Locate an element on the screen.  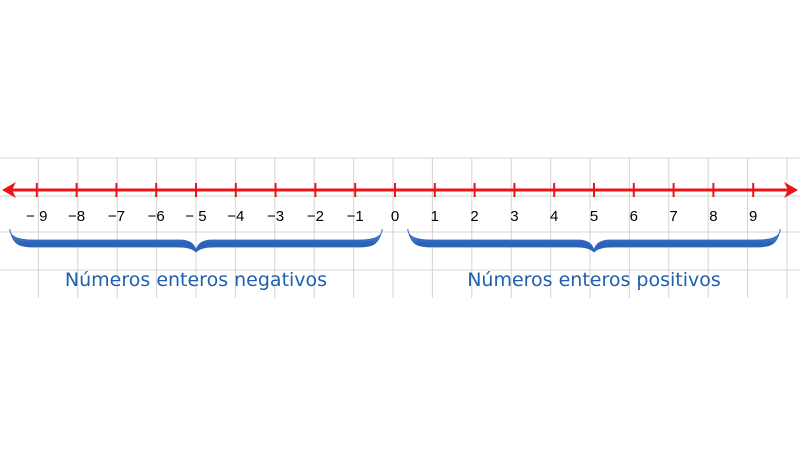
tick-label: 1 is located at coordinates (435, 216).